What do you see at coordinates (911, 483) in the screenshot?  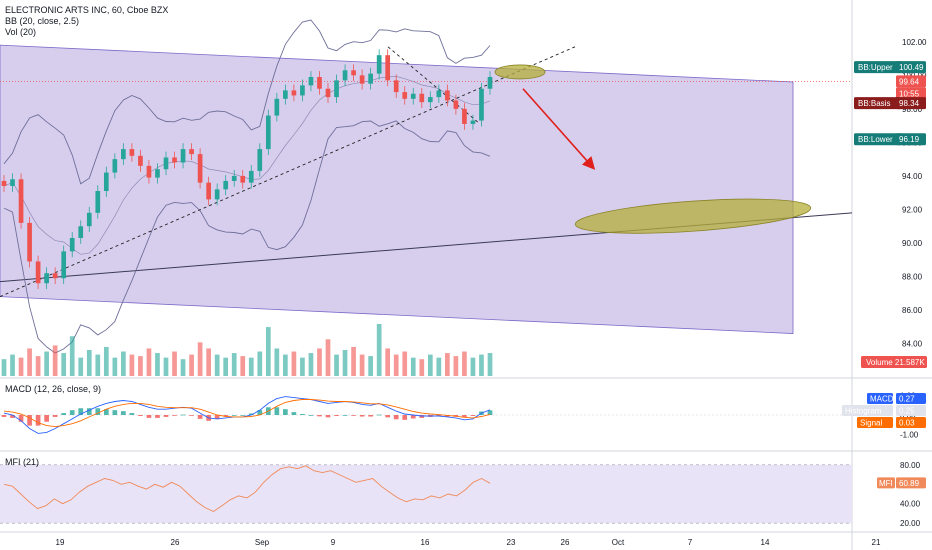 I see `mfi-tag-value-box` at bounding box center [911, 483].